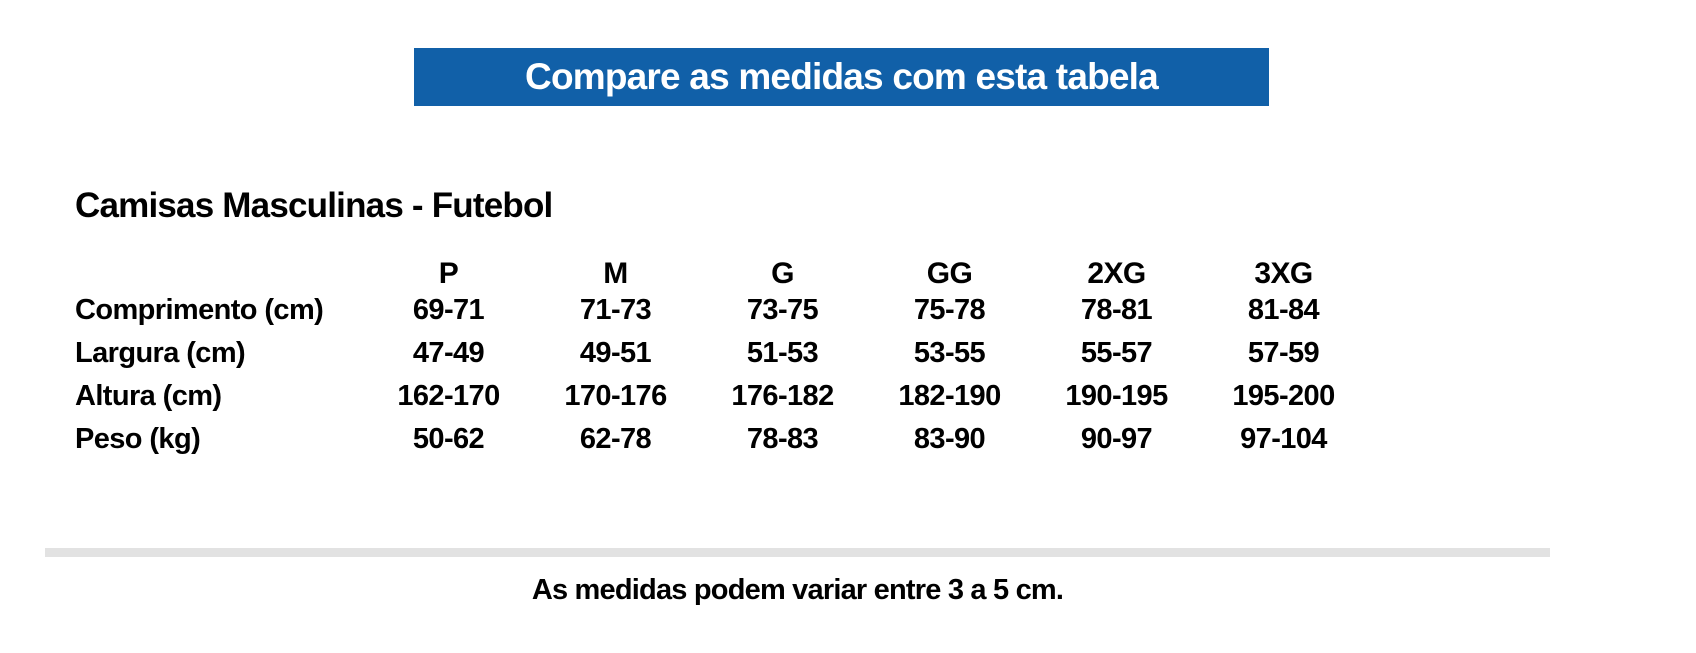 The image size is (1696, 653). Describe the element at coordinates (199, 310) in the screenshot. I see `row-label: Comprimento (cm)` at that location.